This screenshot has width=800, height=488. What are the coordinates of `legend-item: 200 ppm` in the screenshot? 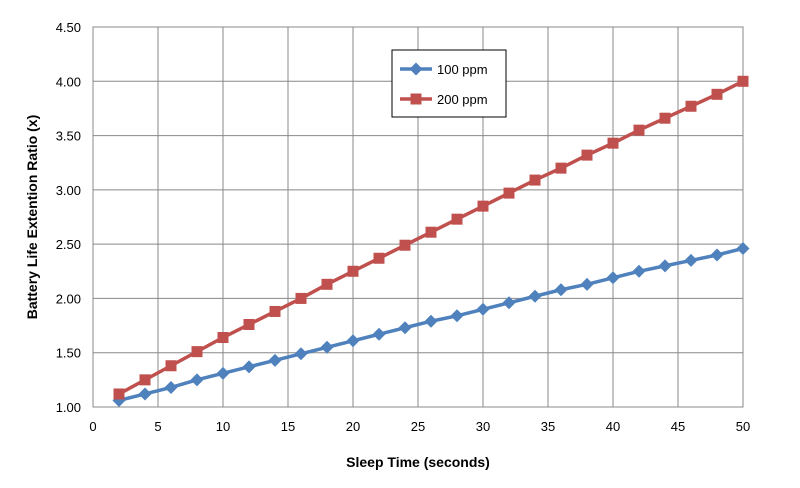 It's located at (444, 99).